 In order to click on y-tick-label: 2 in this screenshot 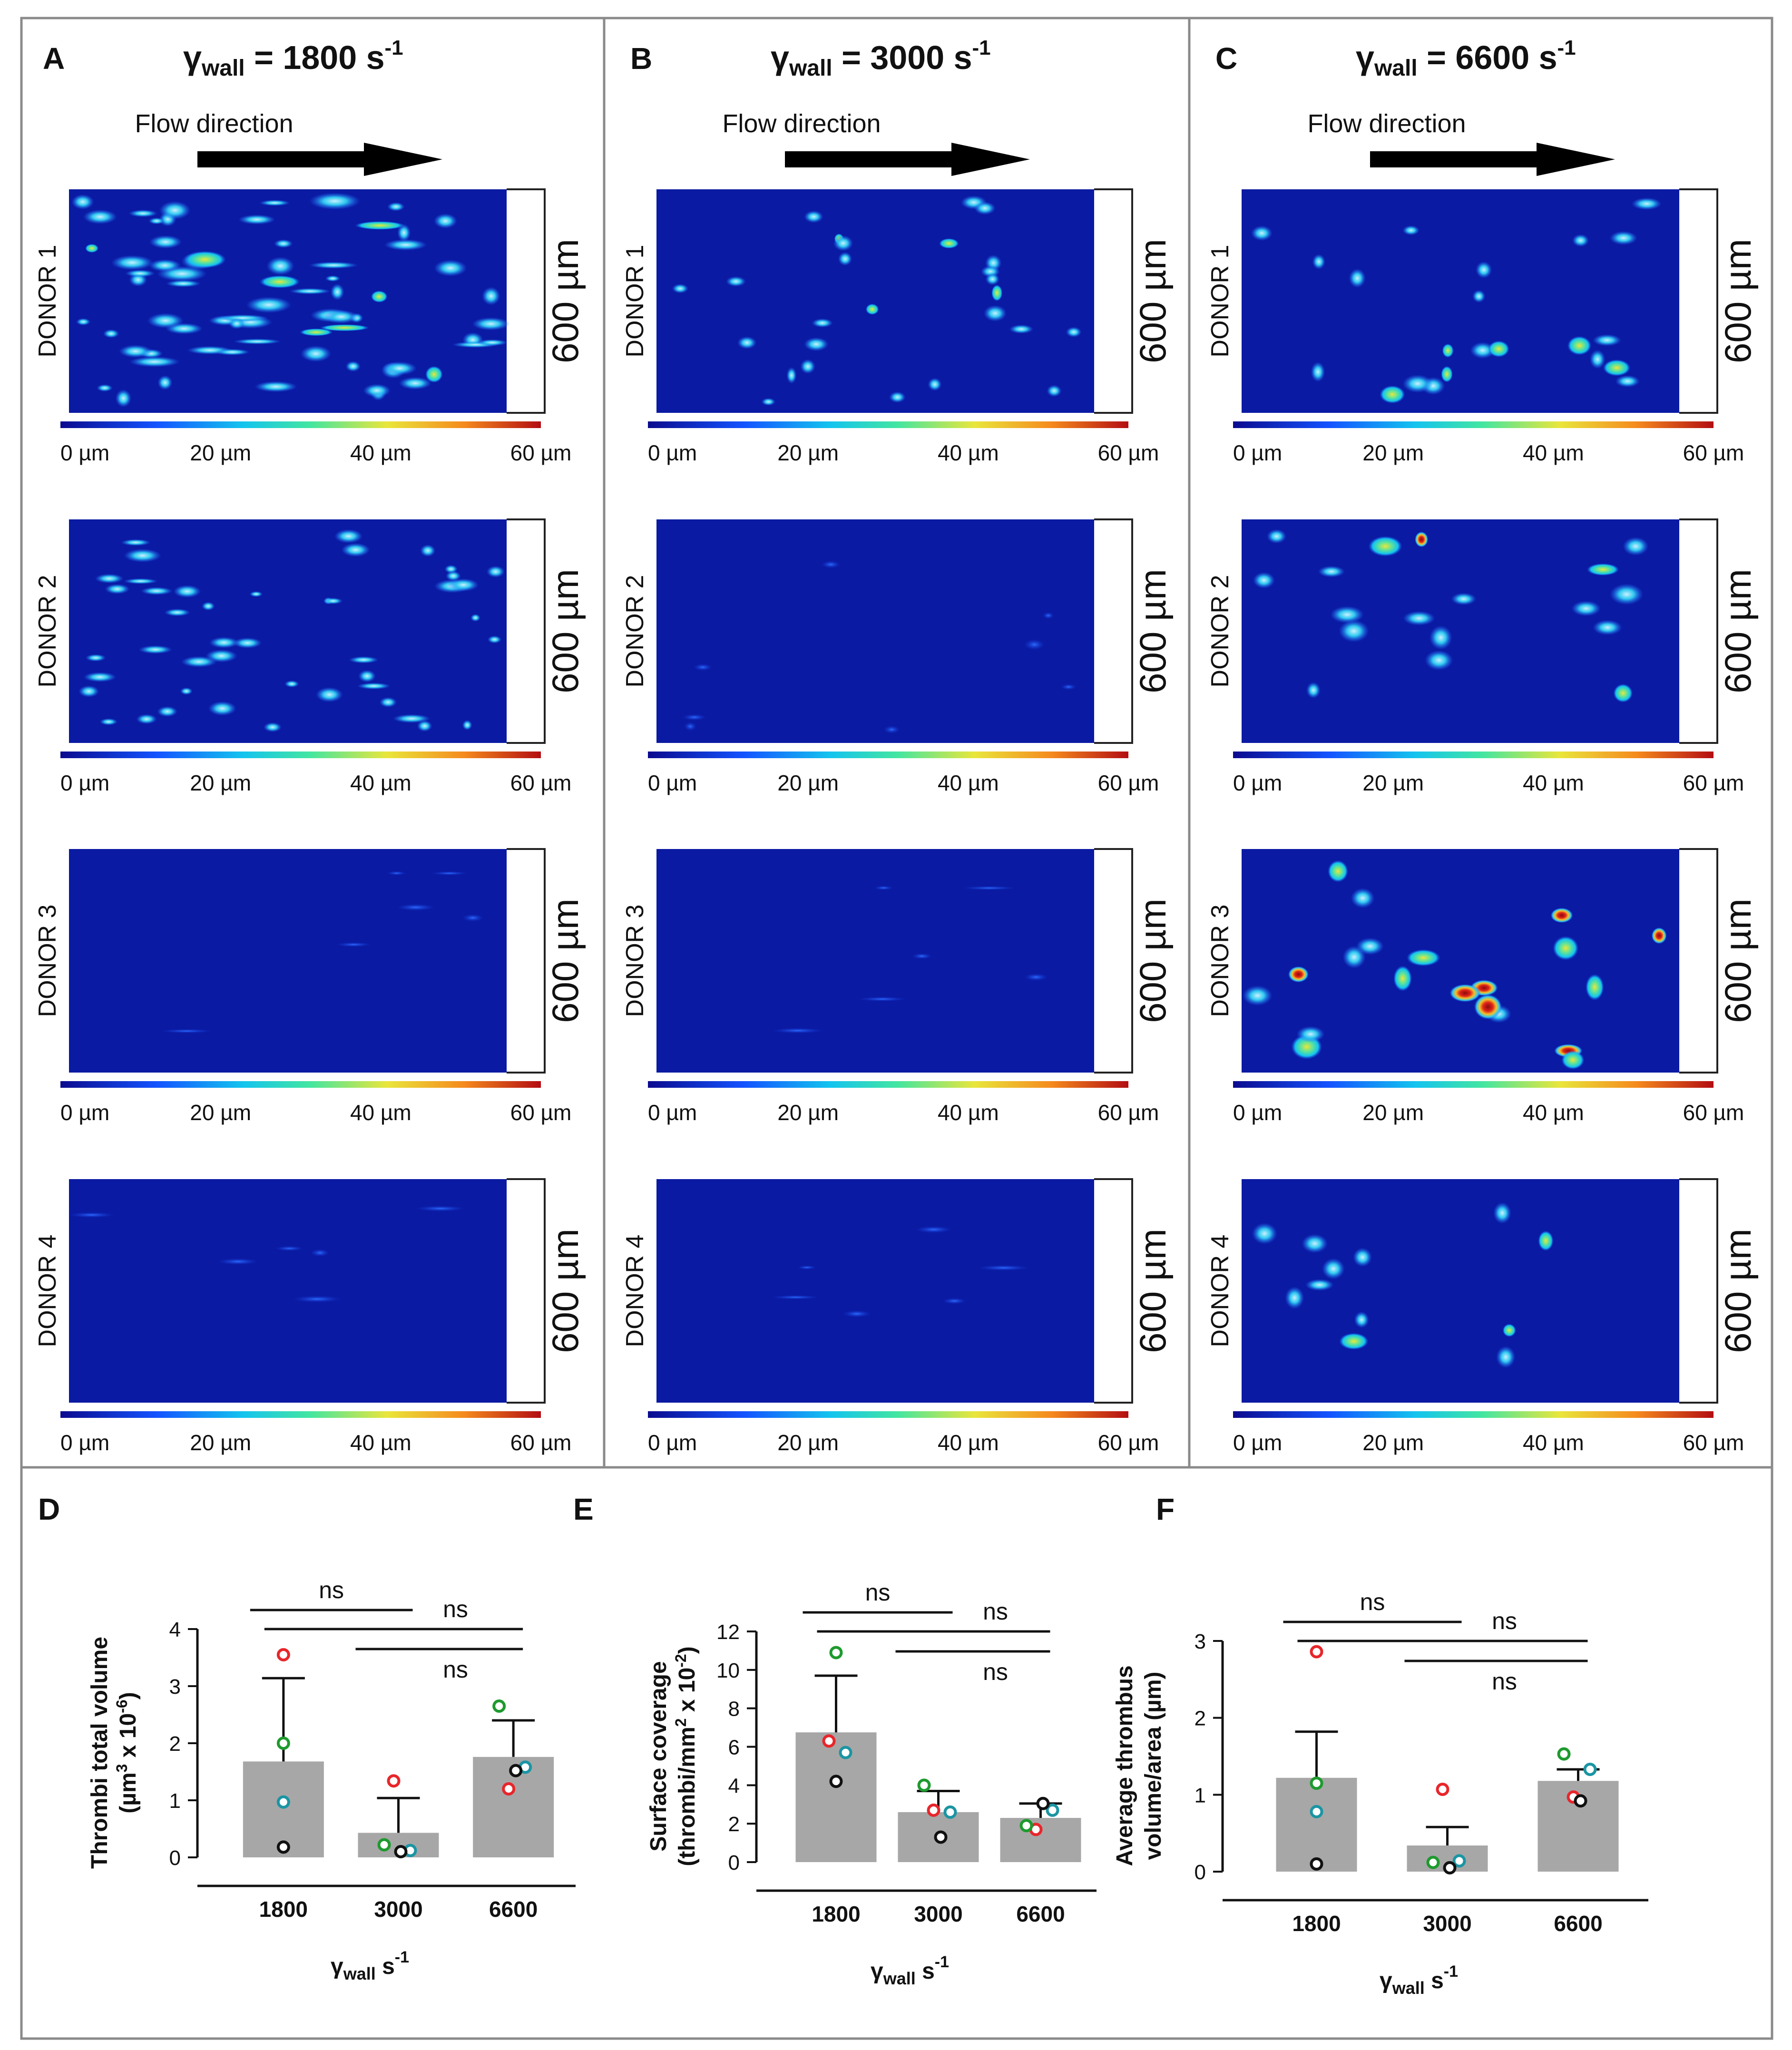, I will do `click(1200, 1718)`.